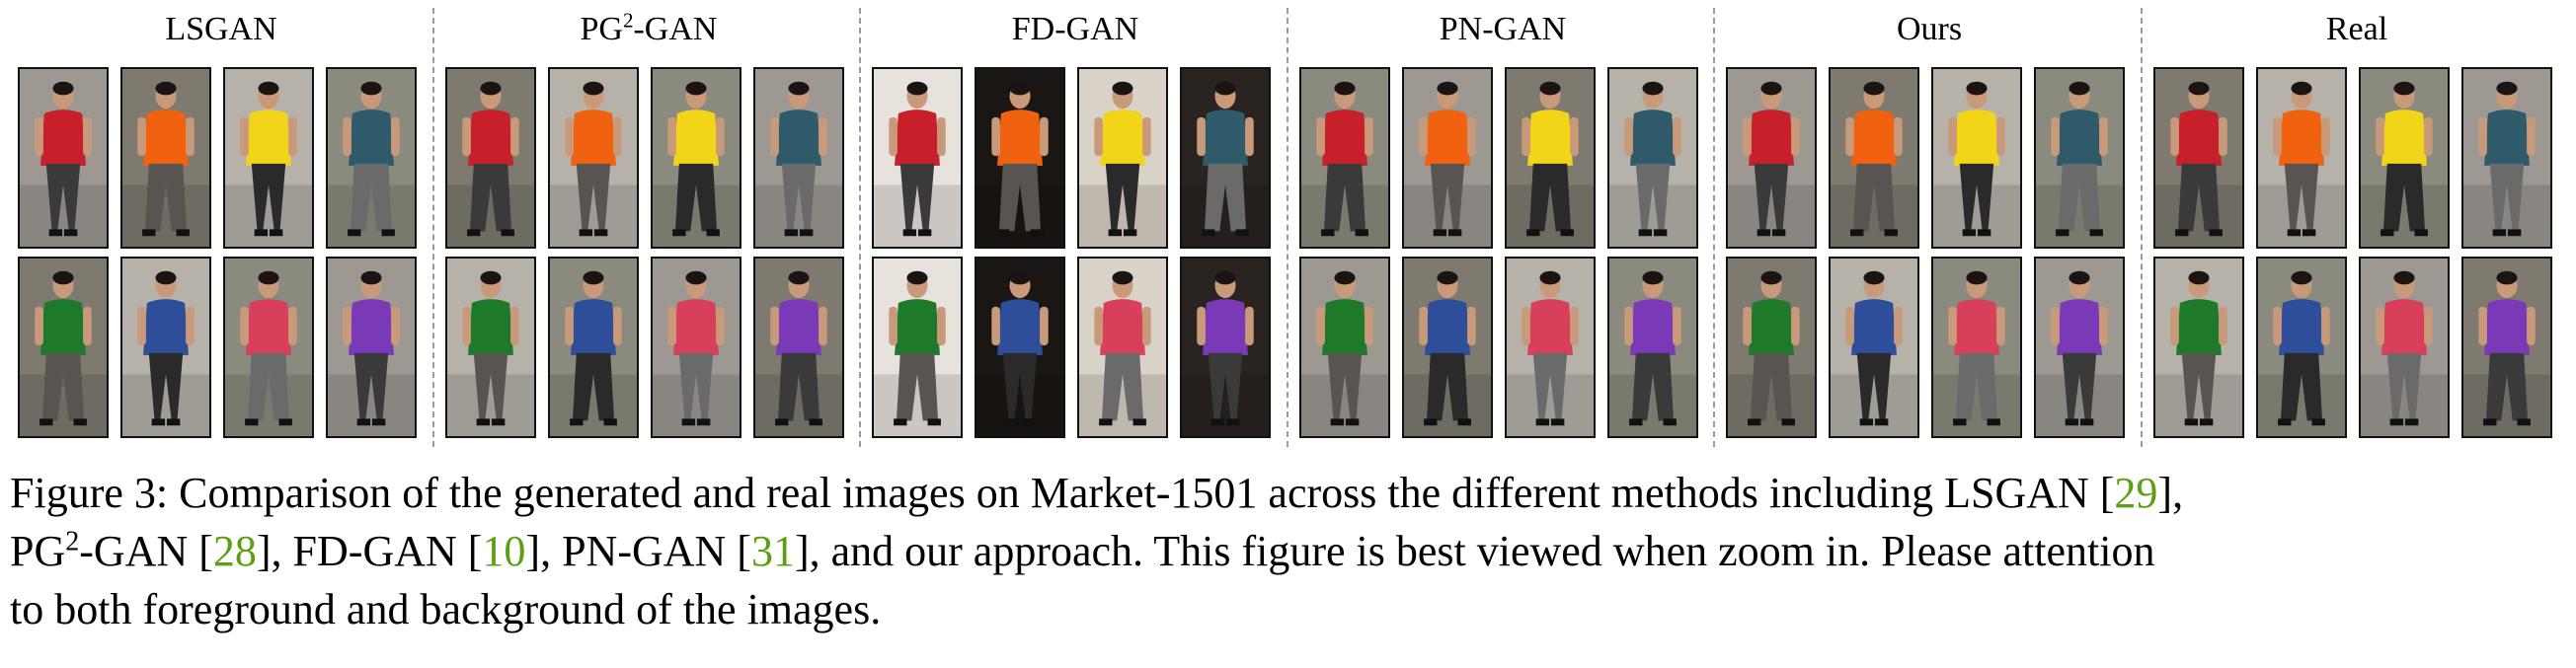 The width and height of the screenshot is (2576, 668). I want to click on citation-link-10: 10, so click(504, 551).